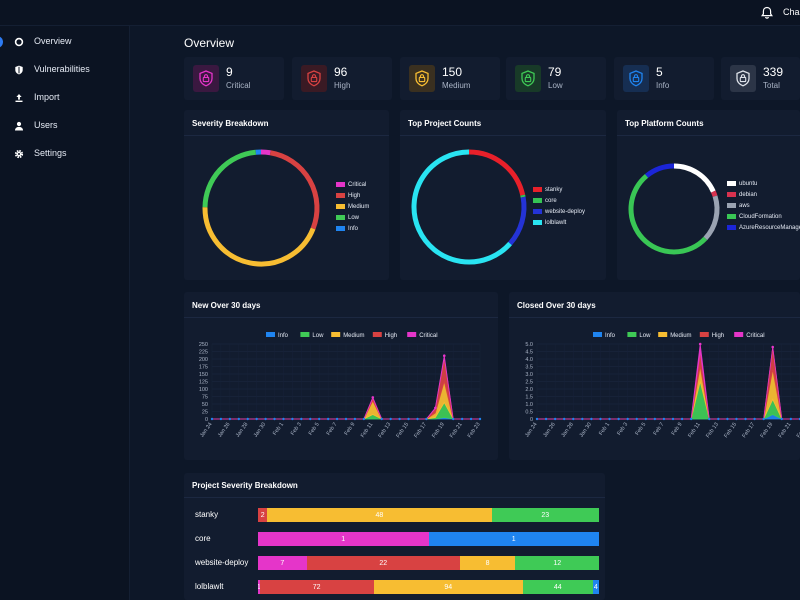  Describe the element at coordinates (559, 212) in the screenshot. I see `legend-item-website-deploy: website-deploy` at that location.